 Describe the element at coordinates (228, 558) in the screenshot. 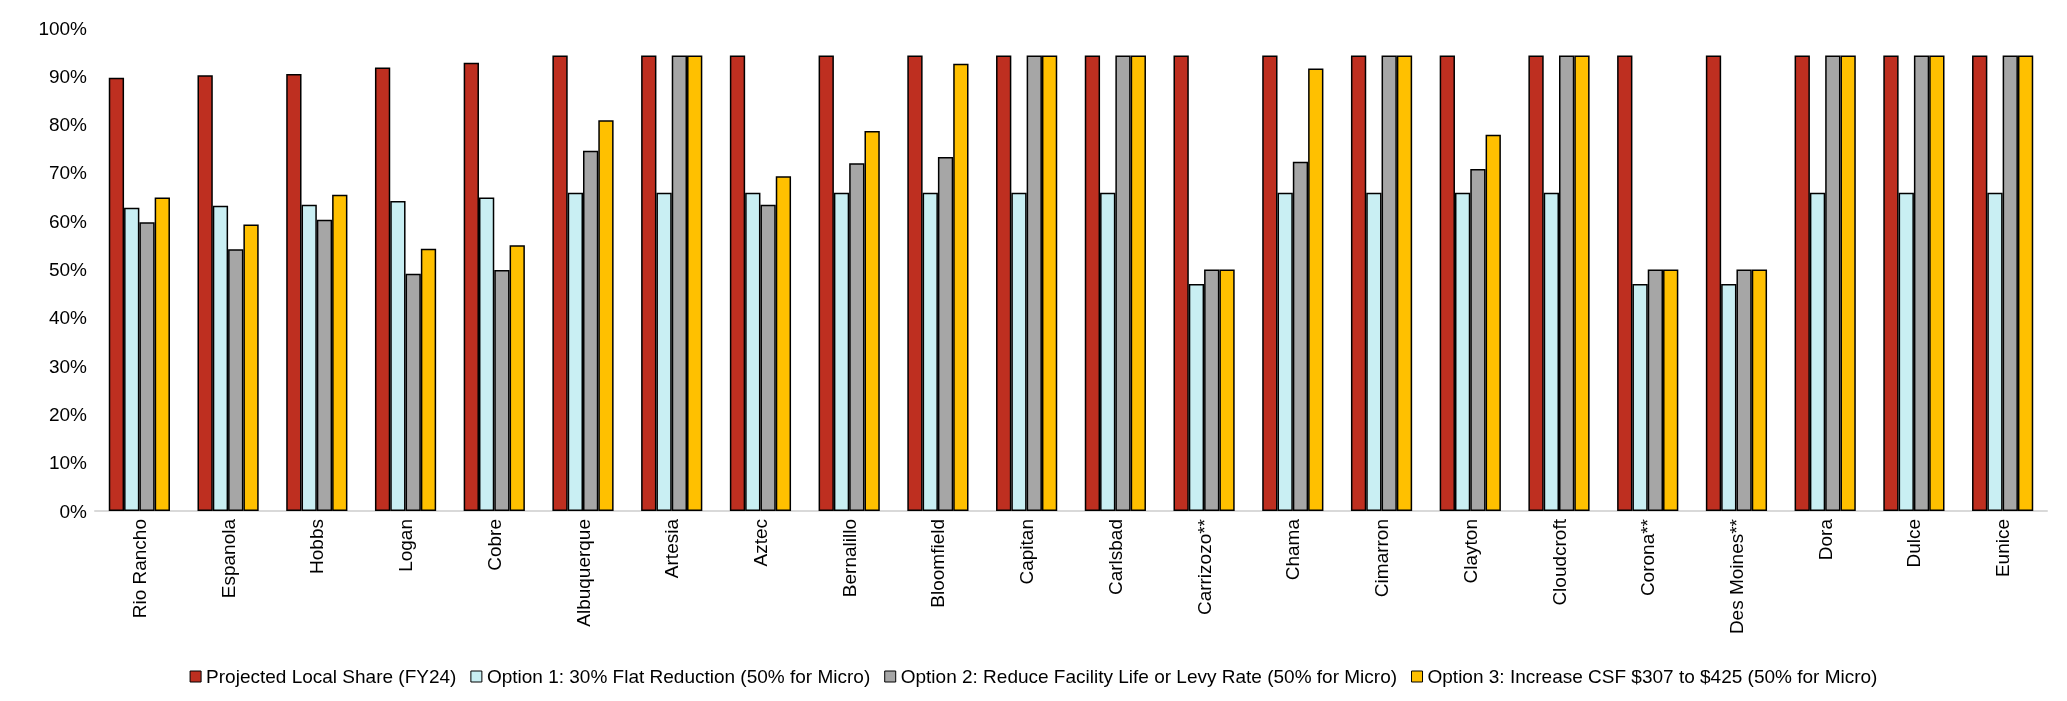

I see `x-tick-label: Espanola` at that location.